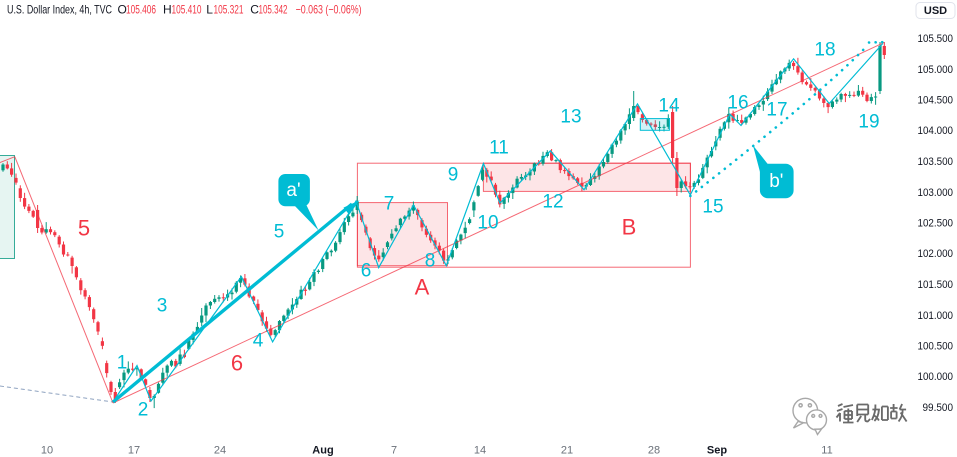 Image resolution: width=957 pixels, height=457 pixels. Describe the element at coordinates (59, 10) in the screenshot. I see `svg-text: U.S. Dollar Index, 4h, TVC` at that location.